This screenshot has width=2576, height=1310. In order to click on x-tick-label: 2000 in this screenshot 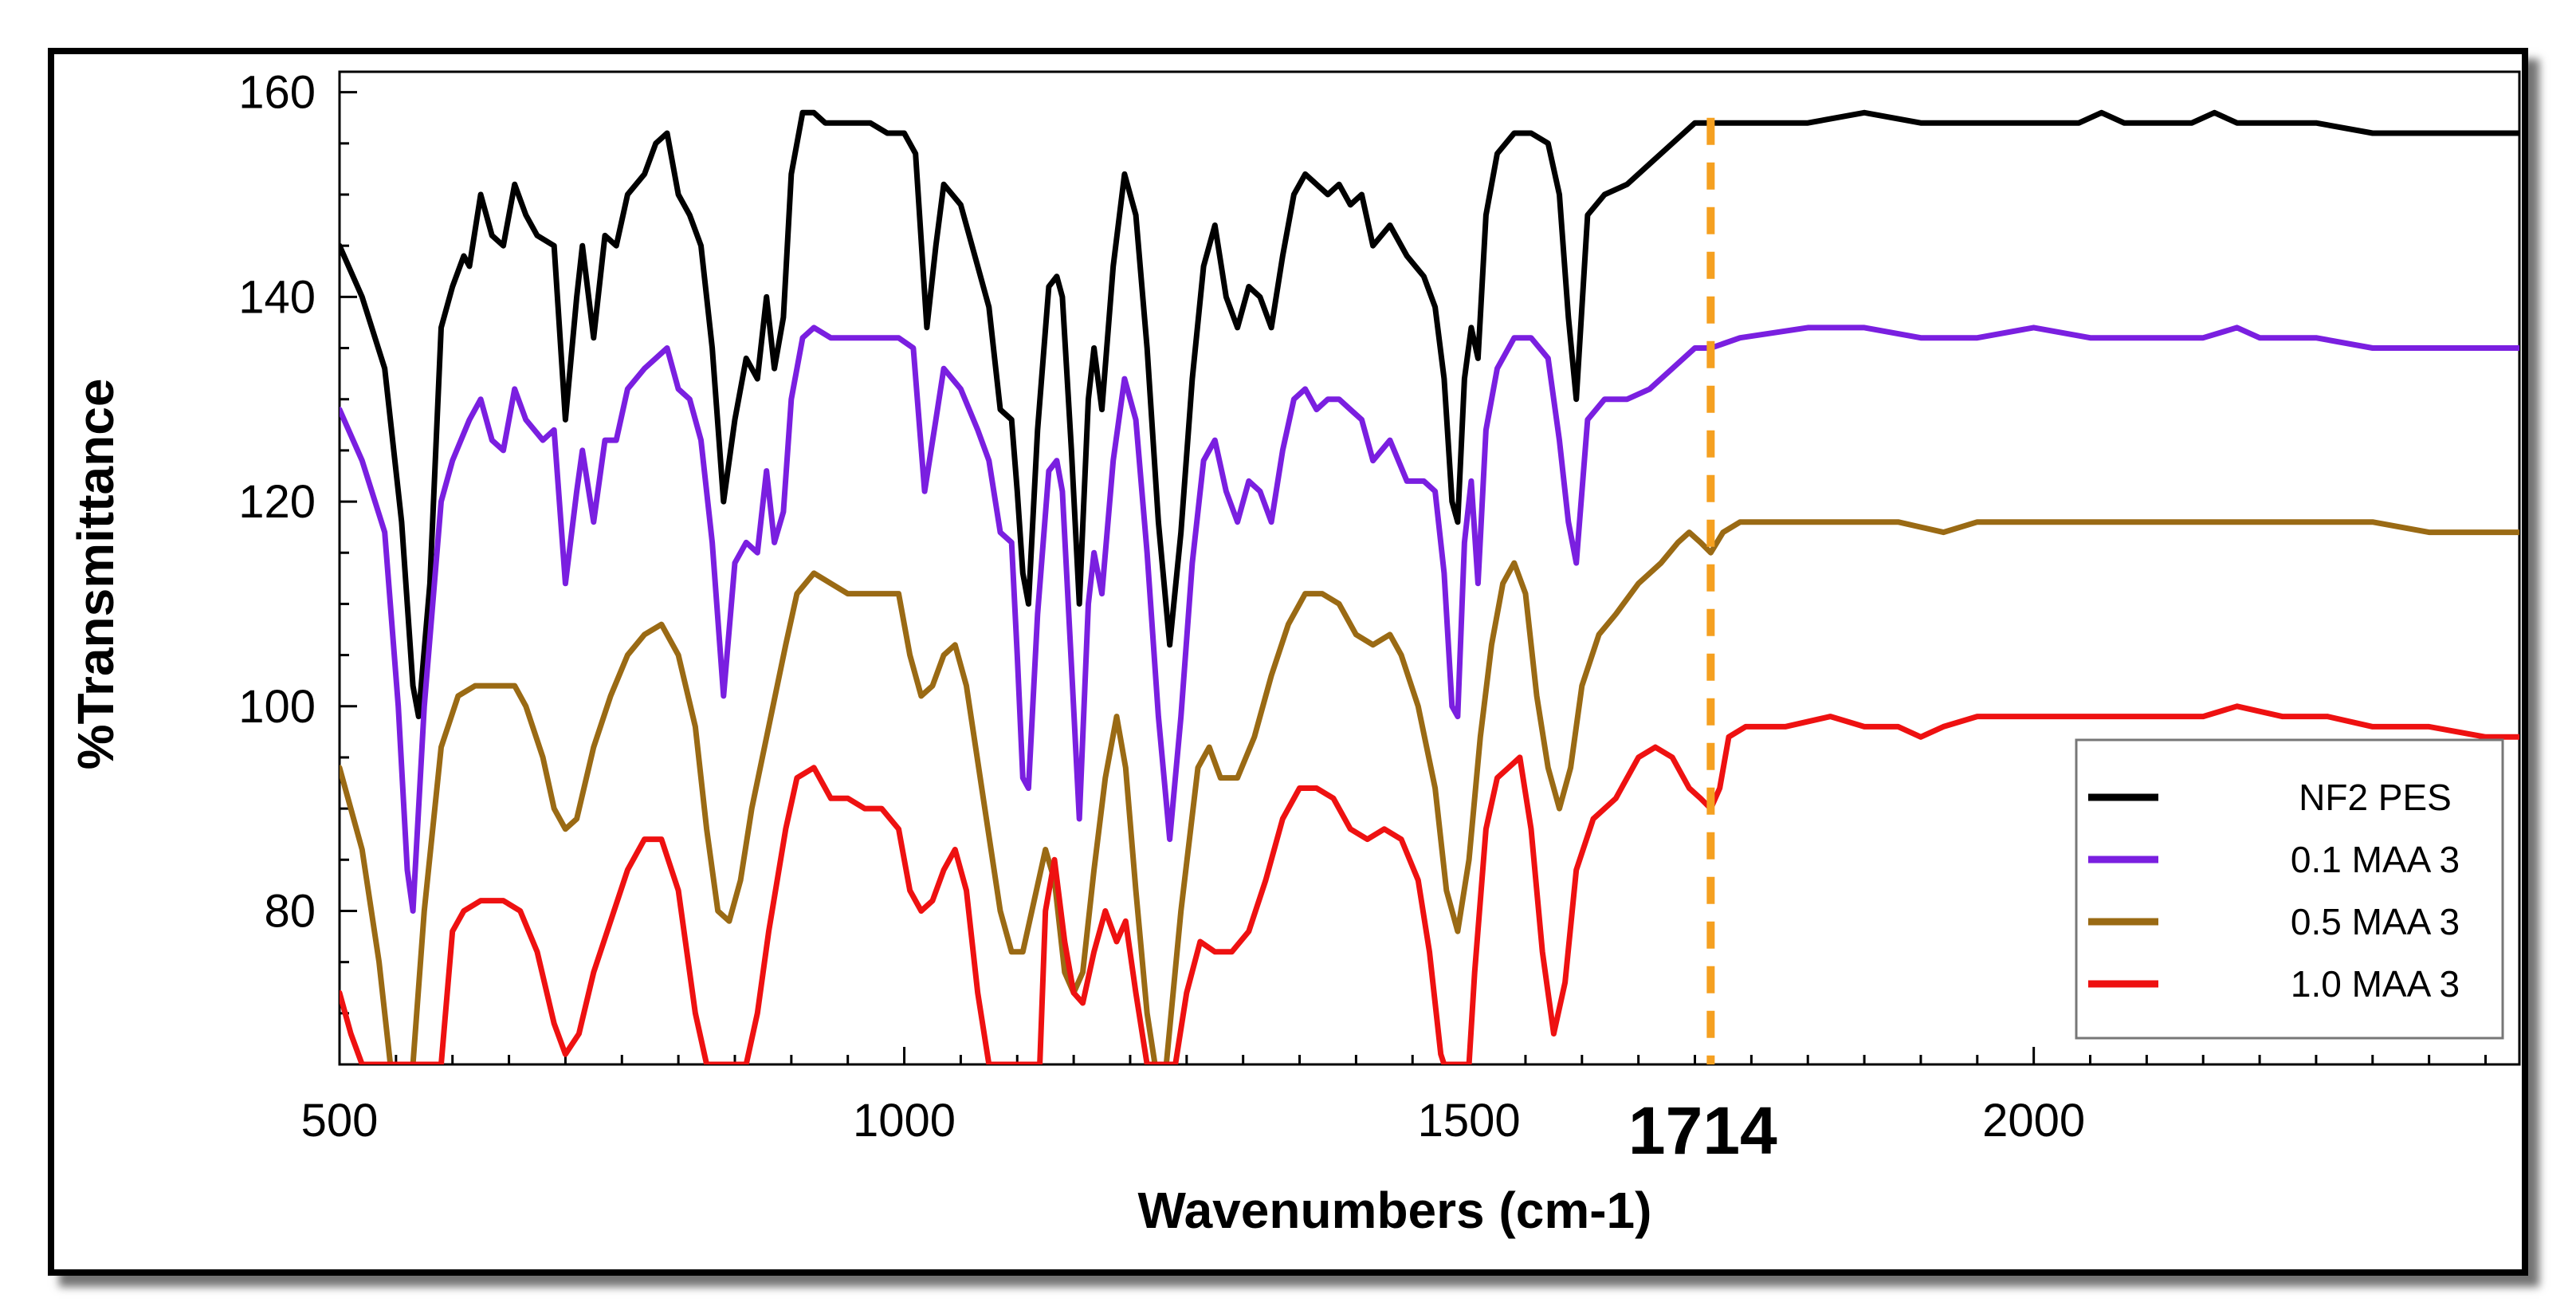, I will do `click(2033, 1121)`.